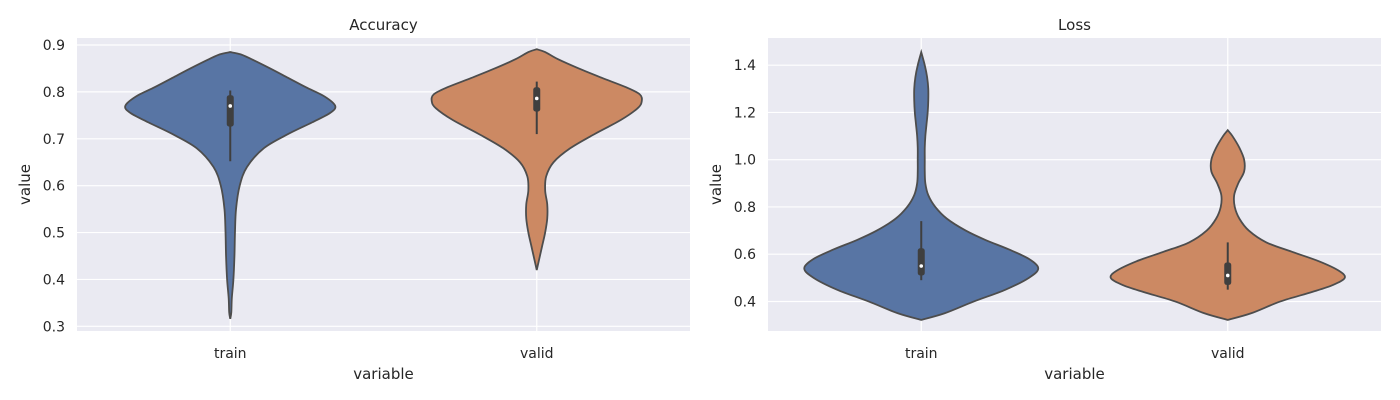 The image size is (1400, 400). What do you see at coordinates (1074, 25) in the screenshot?
I see `chart-title: Loss` at bounding box center [1074, 25].